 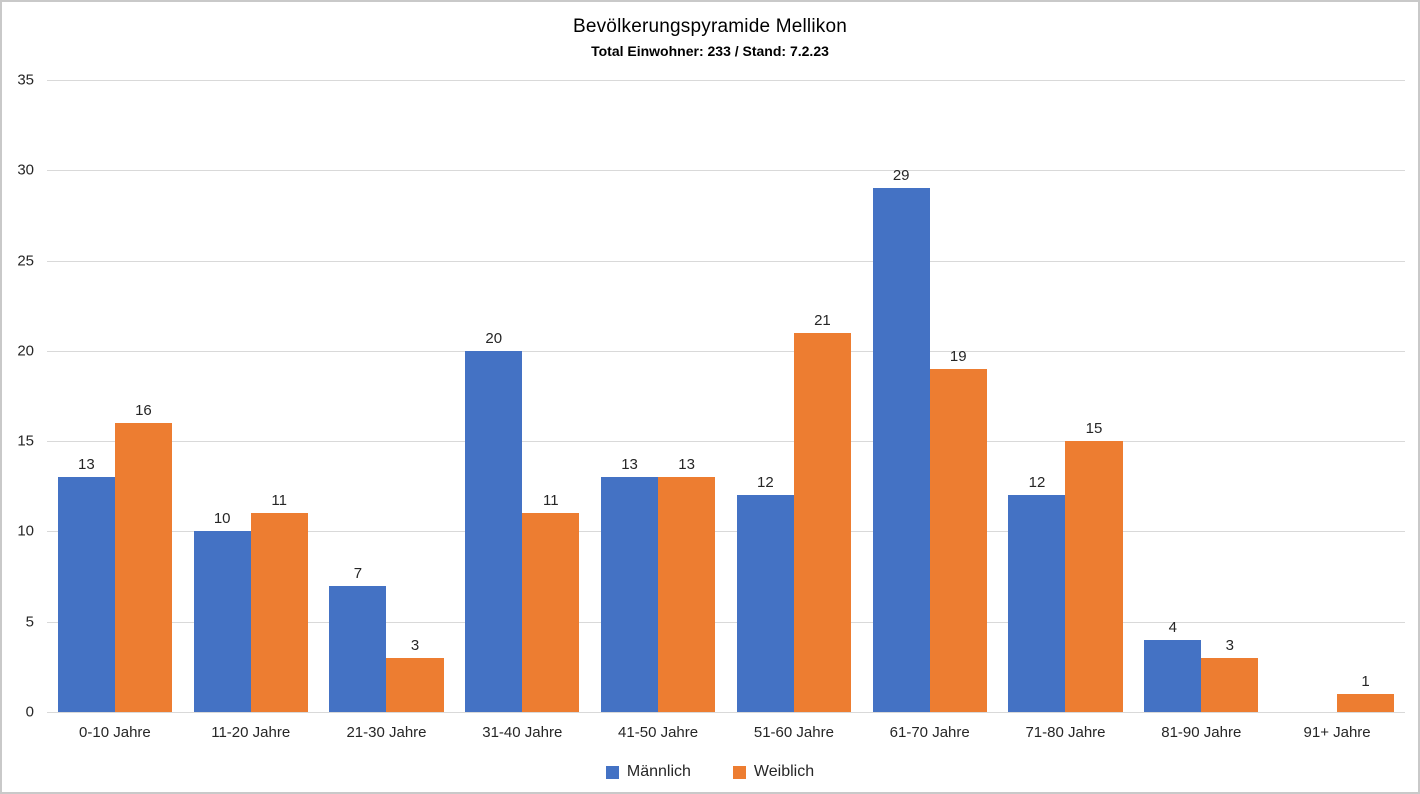 I want to click on bar-Weiblich-41-50 Jahre: 13, so click(x=687, y=584).